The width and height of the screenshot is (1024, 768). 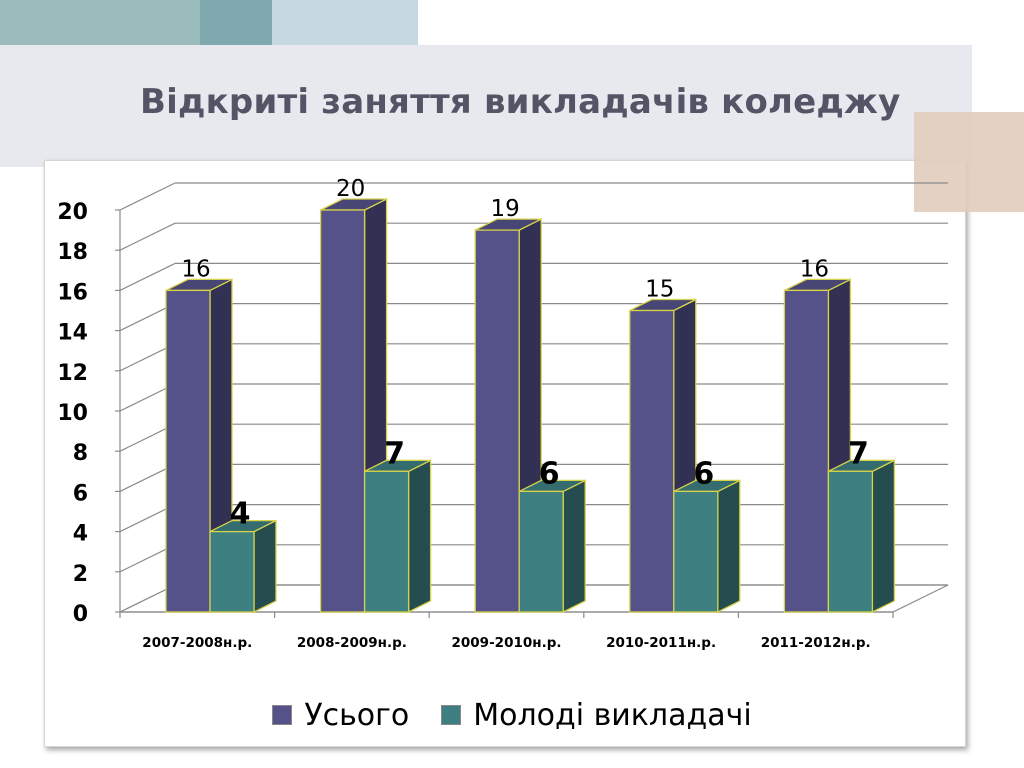 What do you see at coordinates (659, 290) in the screenshot?
I see `data-label: 15` at bounding box center [659, 290].